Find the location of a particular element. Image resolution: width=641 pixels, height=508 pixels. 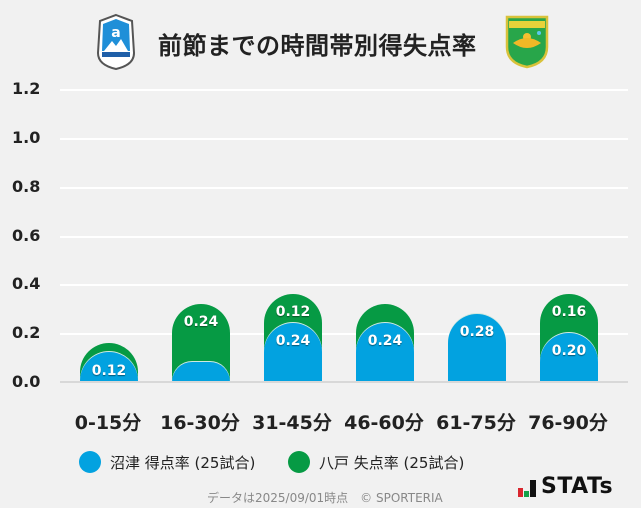

x-label: 46-60分 is located at coordinates (384, 423).